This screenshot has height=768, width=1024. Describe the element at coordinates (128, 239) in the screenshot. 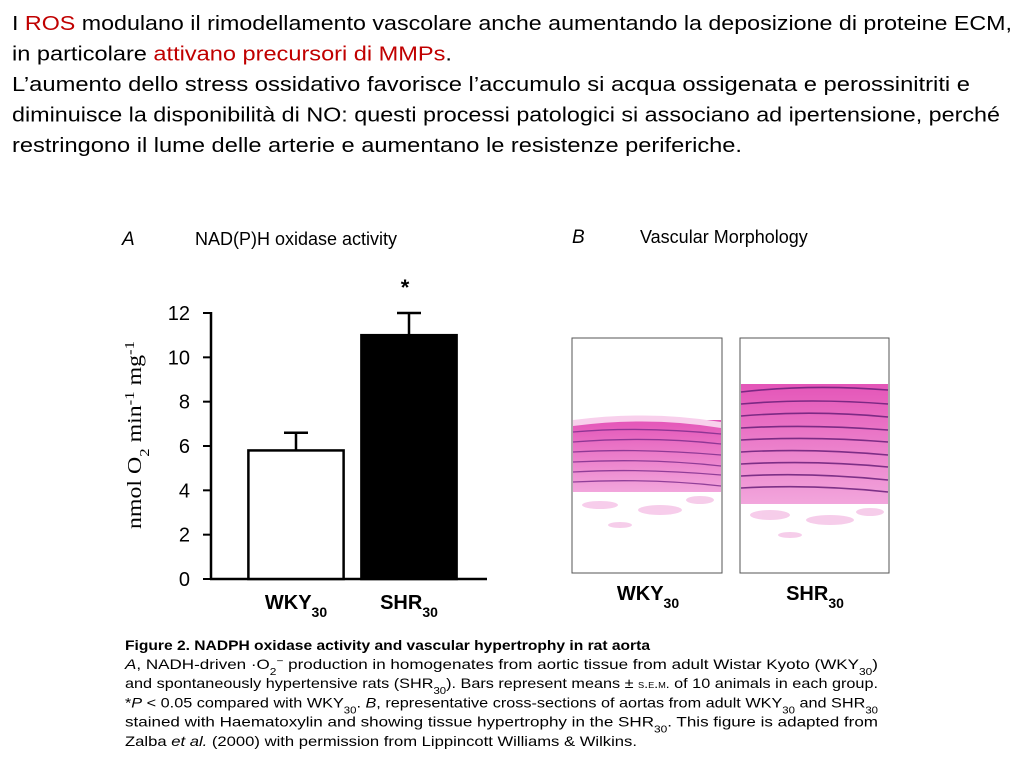

I see `panel-label: A` at that location.